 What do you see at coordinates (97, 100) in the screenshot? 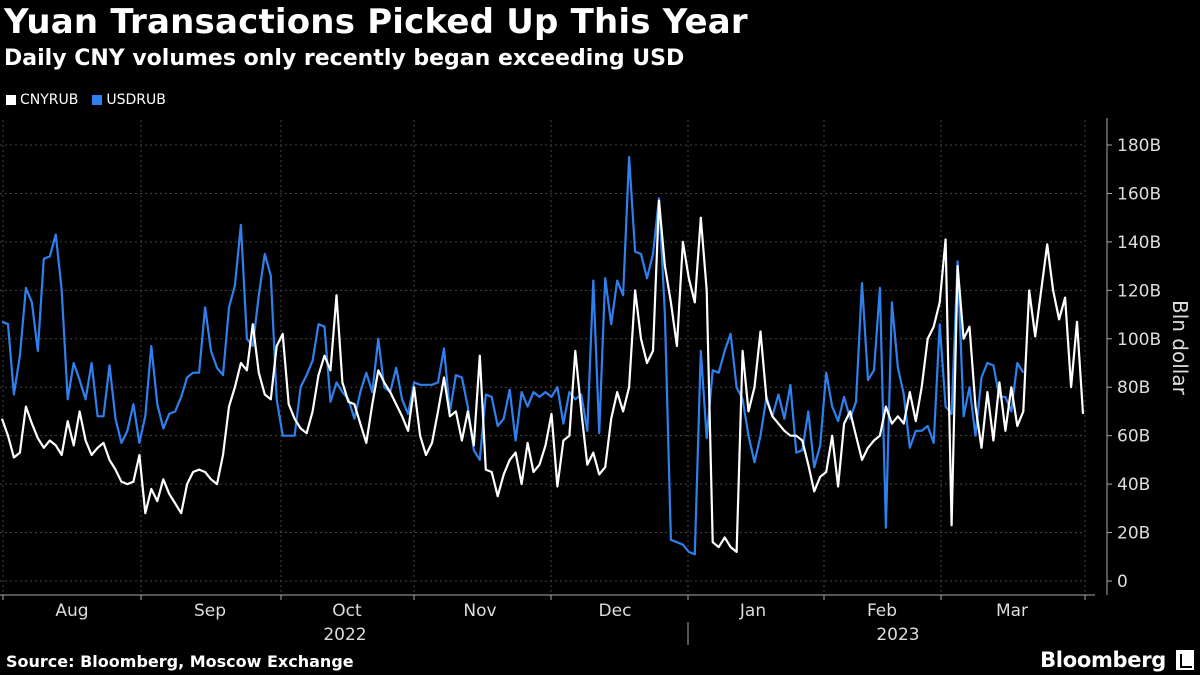
I see `legend-swatch-usdrub` at bounding box center [97, 100].